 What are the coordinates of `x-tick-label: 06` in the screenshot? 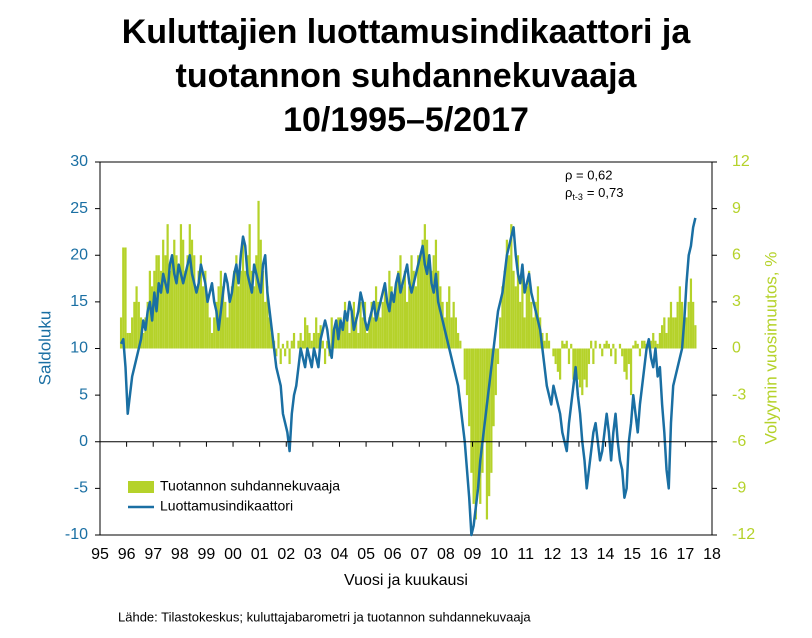 It's located at (393, 554).